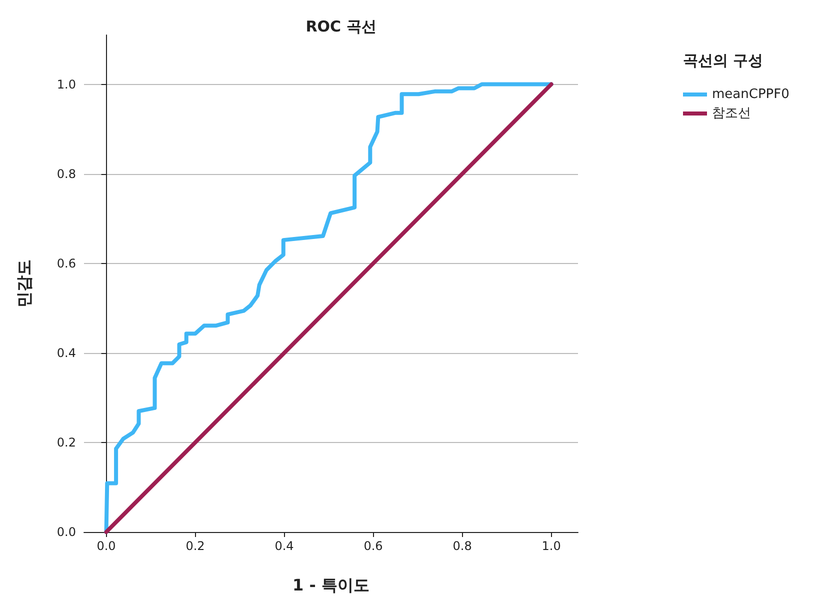 The width and height of the screenshot is (815, 607). I want to click on y-tick-label: 0.0, so click(66, 532).